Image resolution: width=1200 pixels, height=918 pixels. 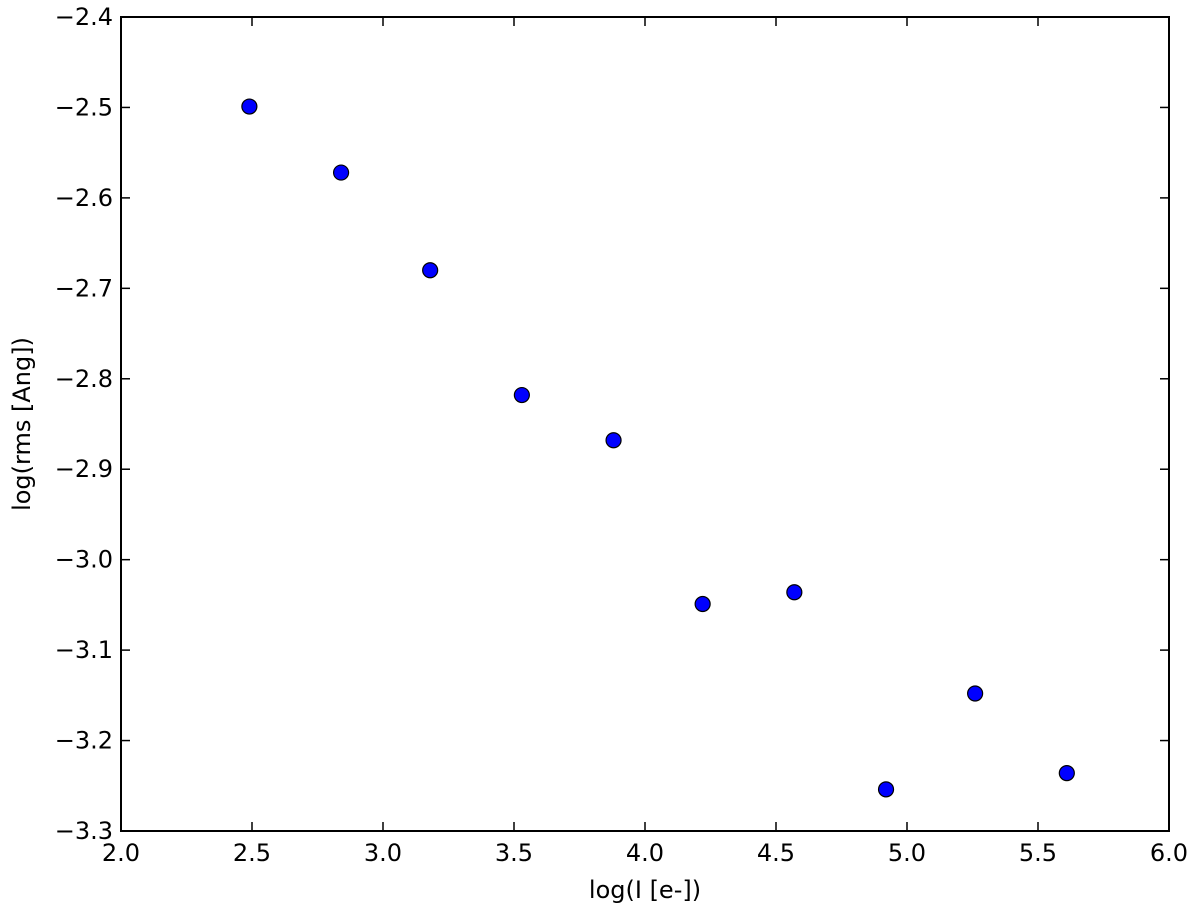 What do you see at coordinates (84, 469) in the screenshot?
I see `y-tick-label: −2.9` at bounding box center [84, 469].